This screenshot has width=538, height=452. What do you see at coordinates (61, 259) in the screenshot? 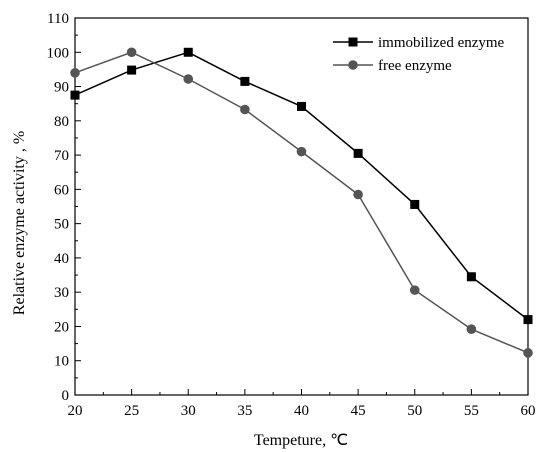
I see `y-tick-label: 40` at bounding box center [61, 259].